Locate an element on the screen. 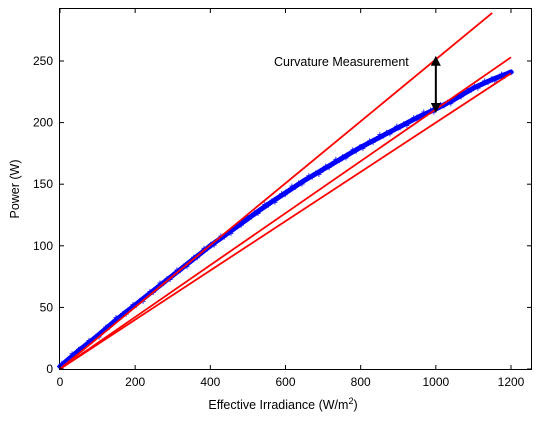 The width and height of the screenshot is (542, 421). x-axis-label-sup: 2 is located at coordinates (350, 401).